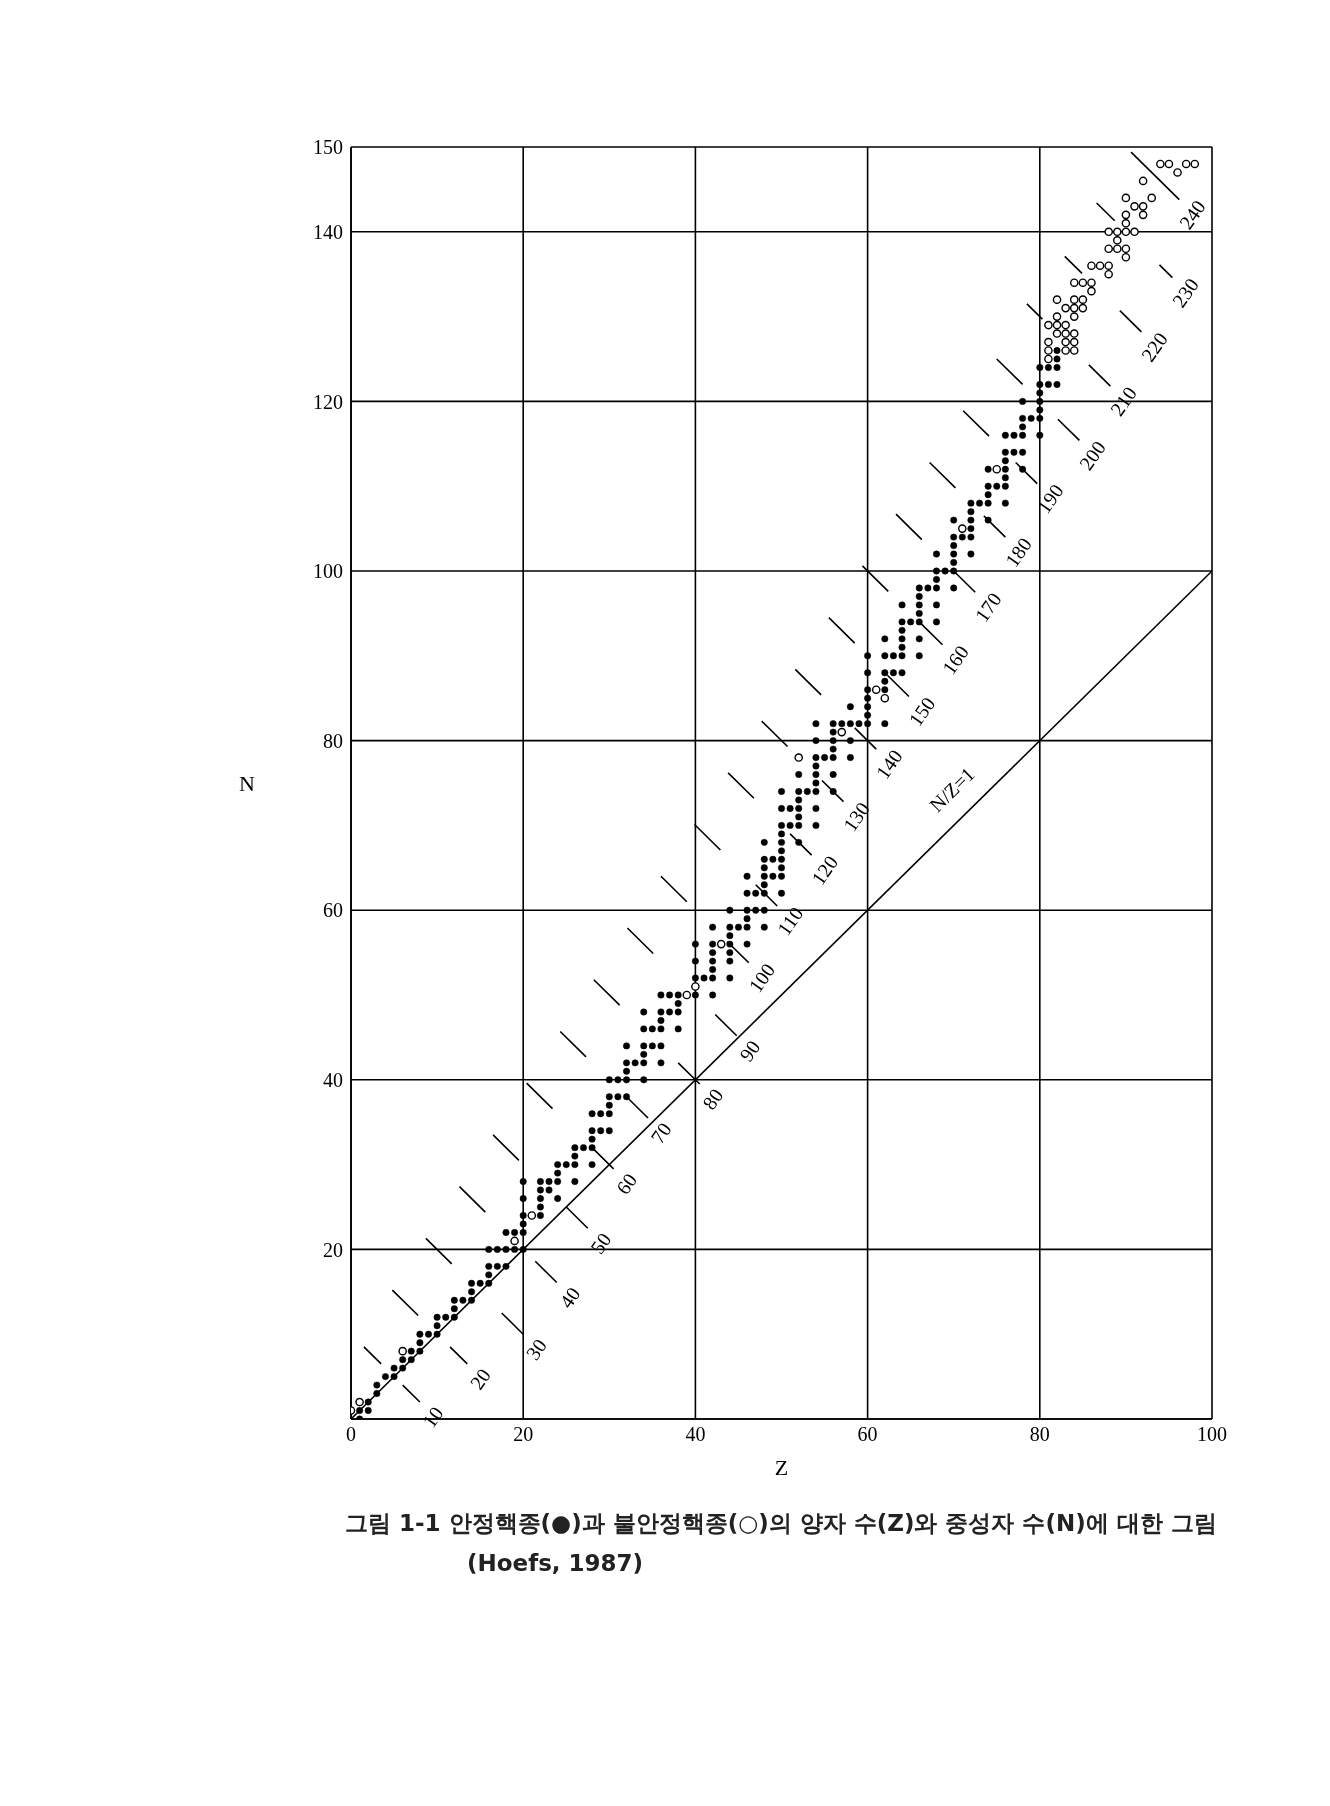 This screenshot has height=1806, width=1330. I want to click on caption: 그림 1-1 안정핵종(●)과 불안정핵종(○)의 양자 수(Z)와 중성자 수(N)에 대한 그림(Hoefs, 1987), so click(781, 1543).